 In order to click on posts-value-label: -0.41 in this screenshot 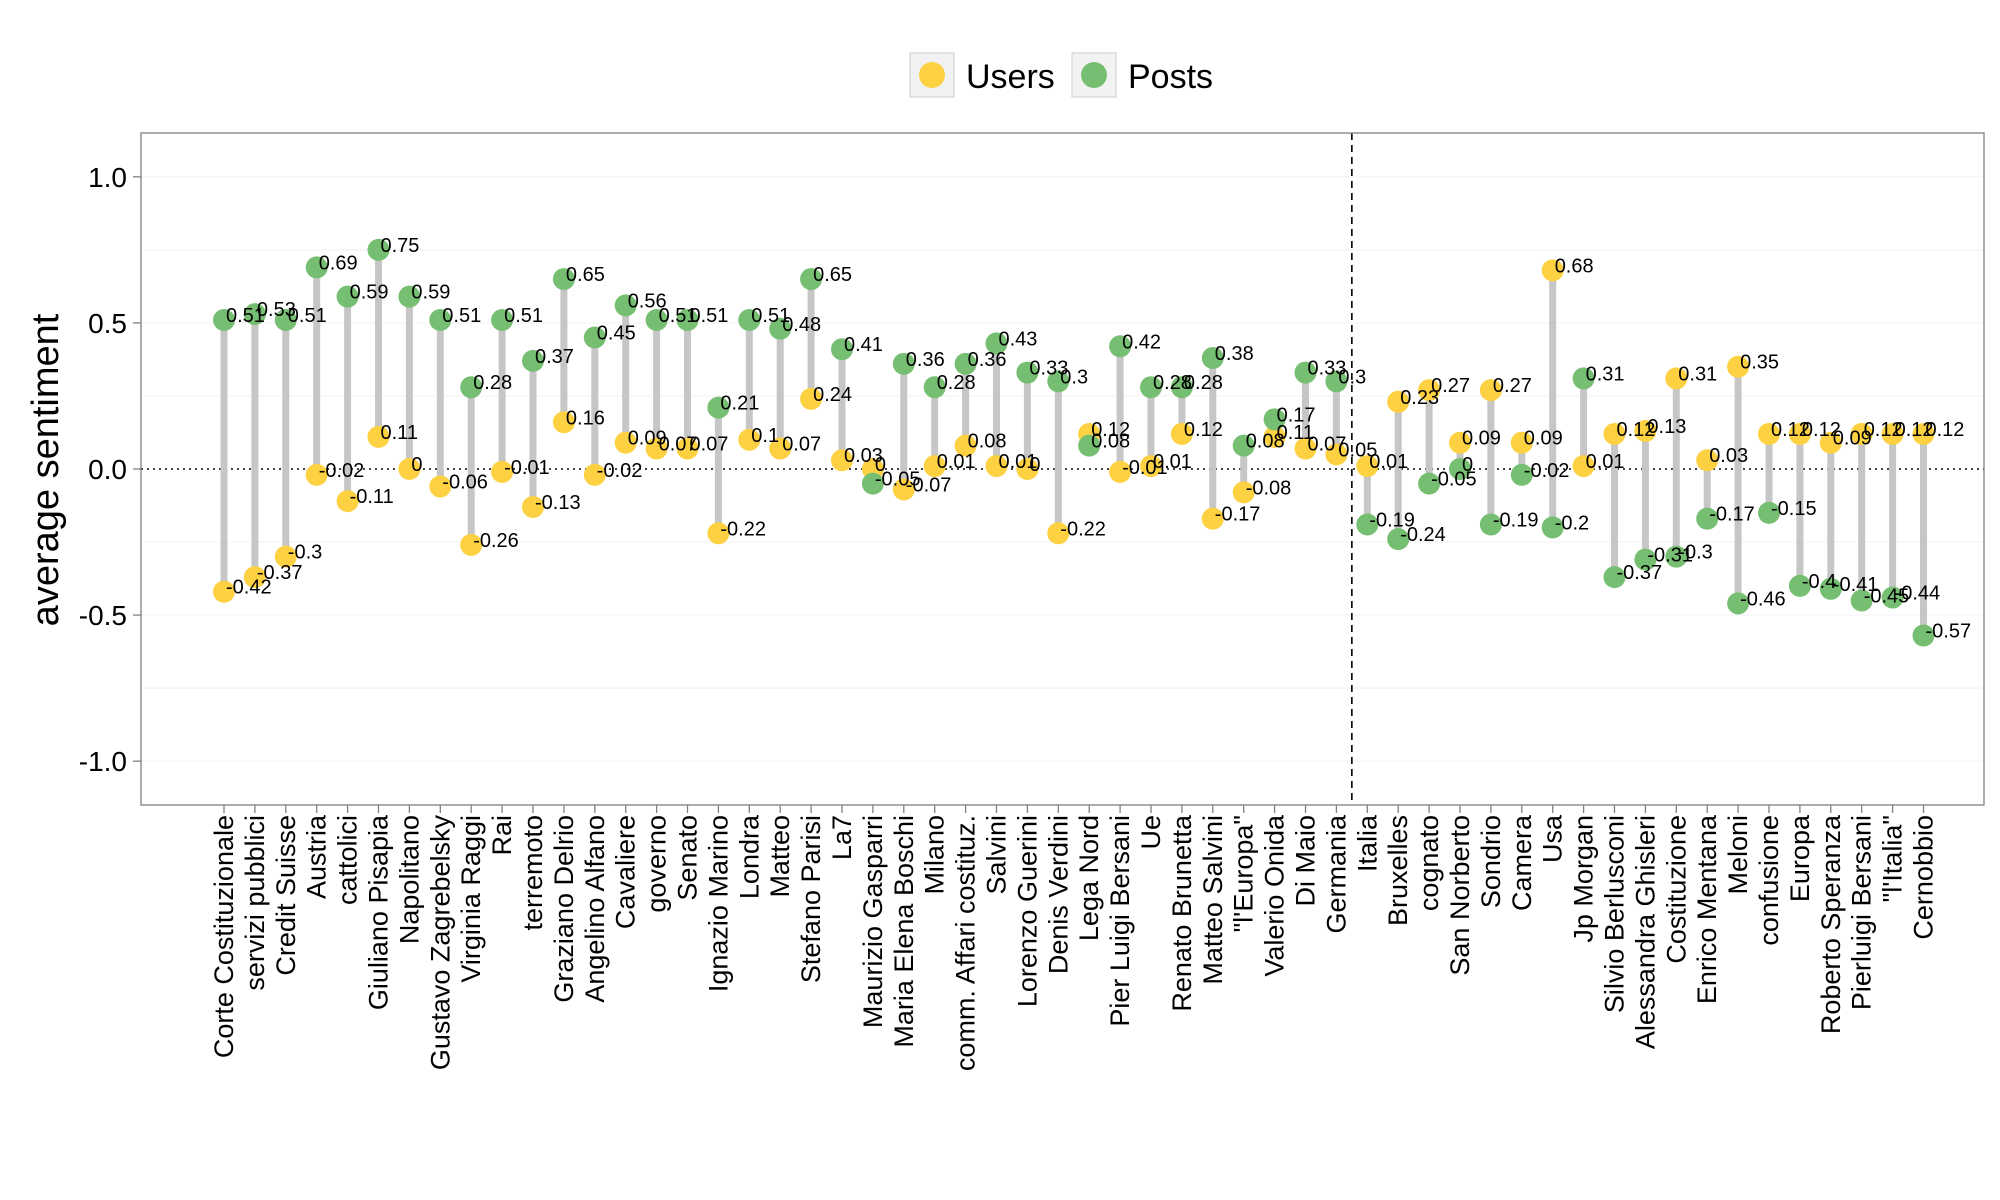, I will do `click(1856, 585)`.